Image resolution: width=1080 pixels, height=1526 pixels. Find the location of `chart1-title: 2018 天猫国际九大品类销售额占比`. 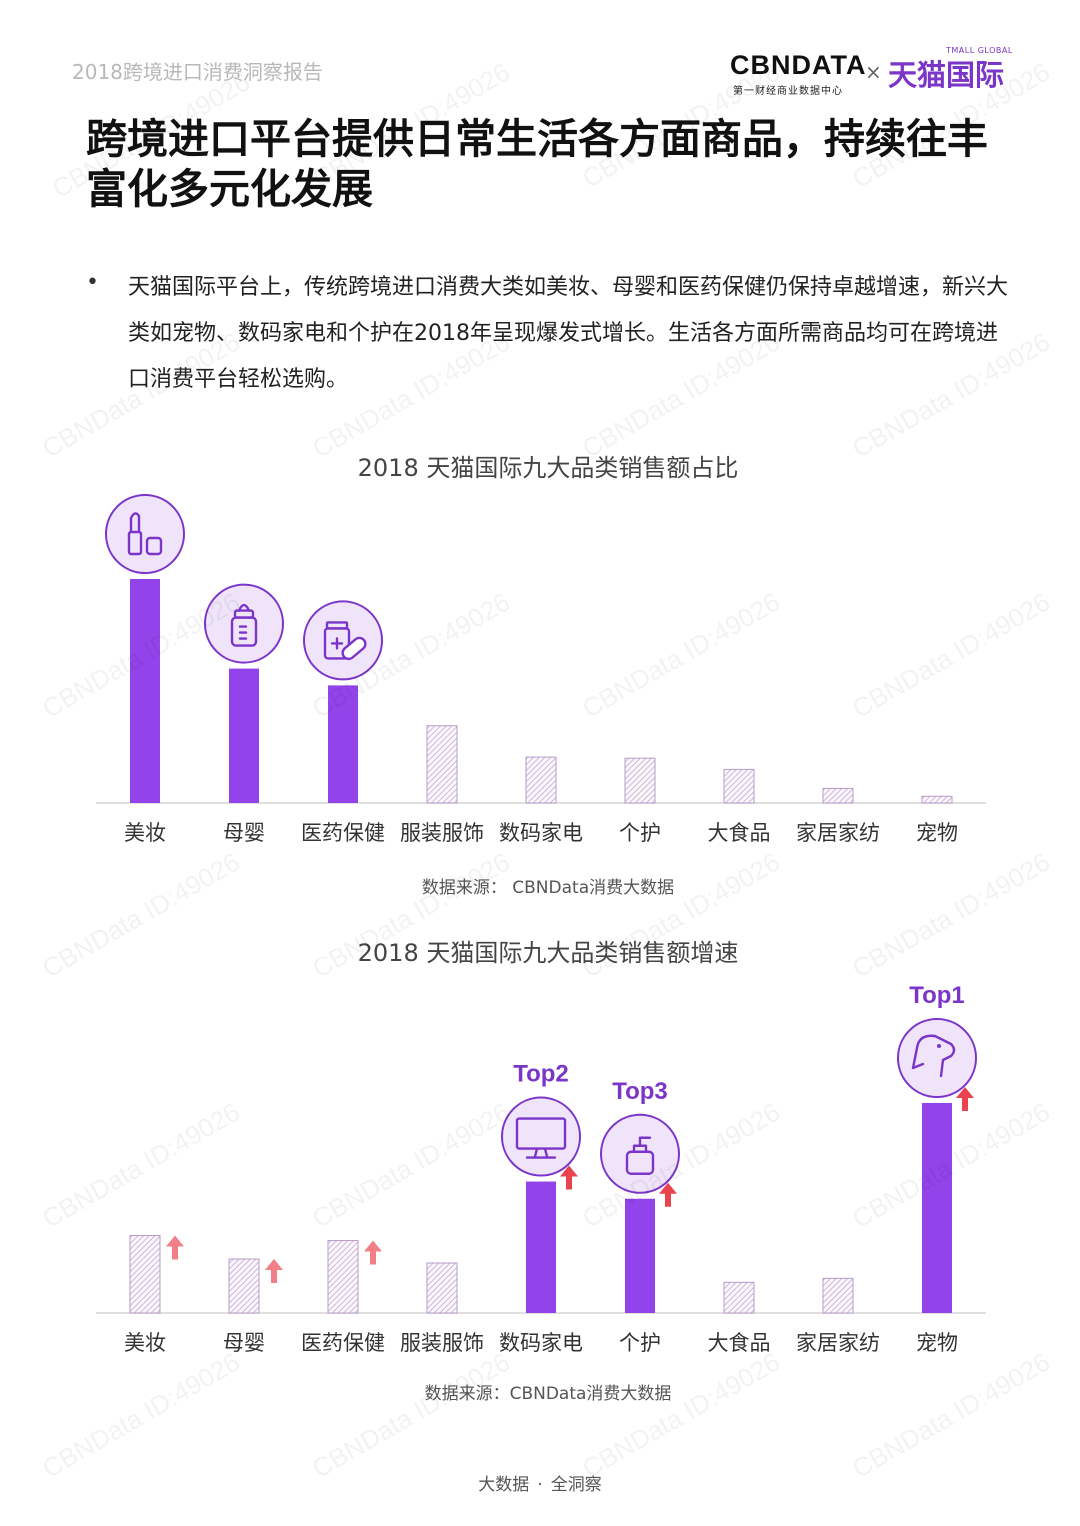

chart1-title: 2018 天猫国际九大品类销售额占比 is located at coordinates (548, 468).